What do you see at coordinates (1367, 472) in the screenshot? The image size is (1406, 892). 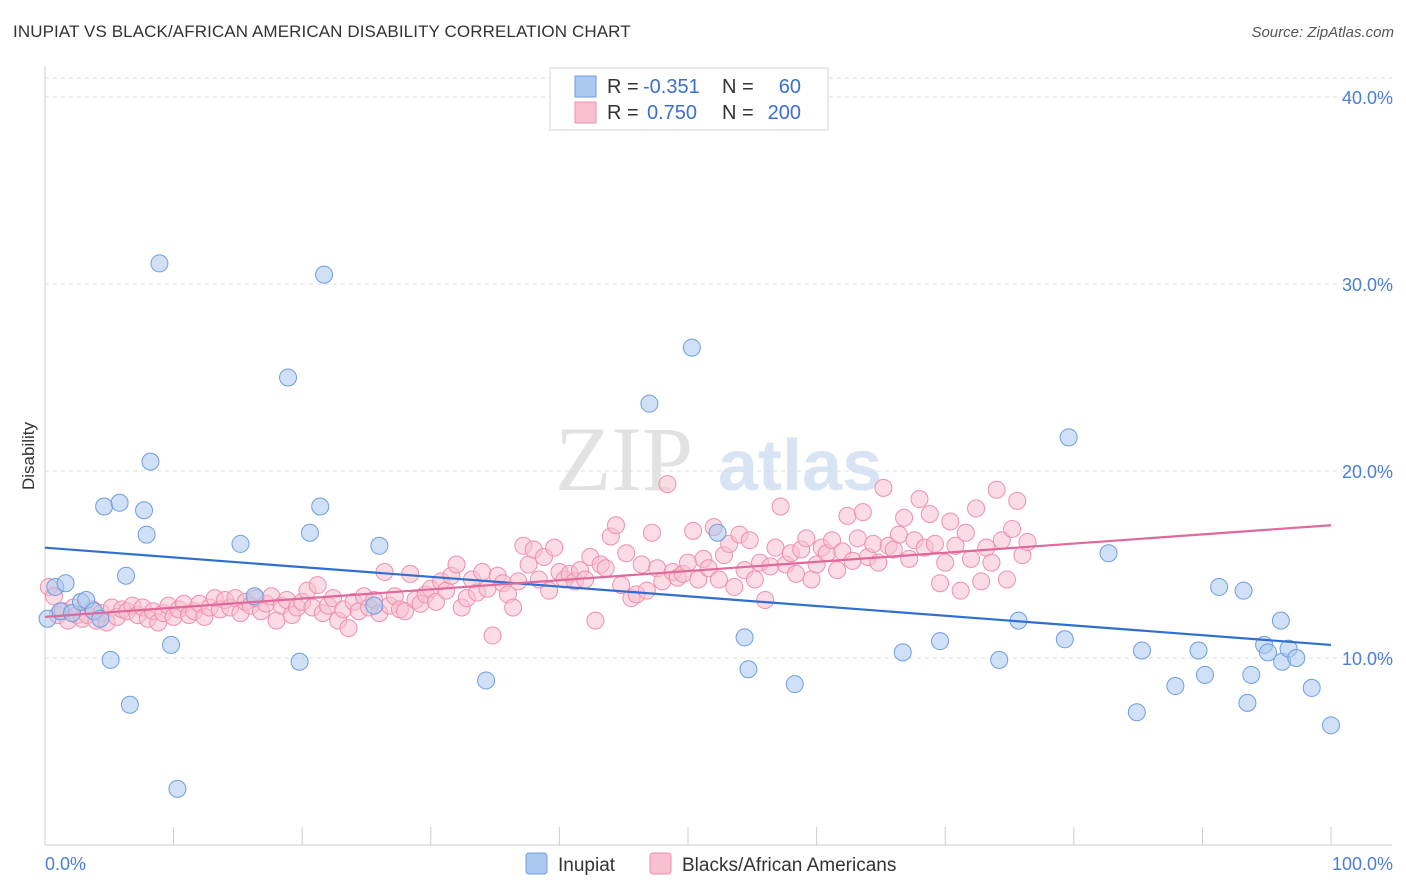 I see `y-tick-label: 20.0%` at bounding box center [1367, 472].